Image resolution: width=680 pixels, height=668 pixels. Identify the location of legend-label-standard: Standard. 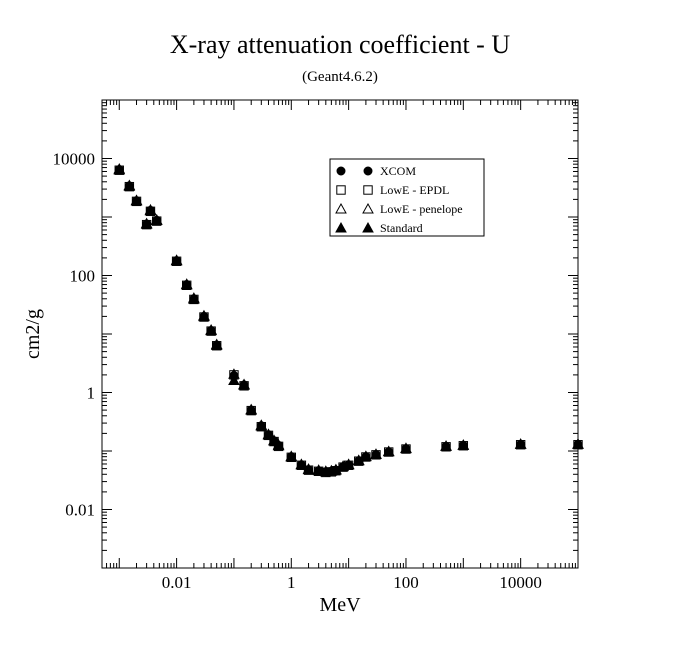
(401, 228).